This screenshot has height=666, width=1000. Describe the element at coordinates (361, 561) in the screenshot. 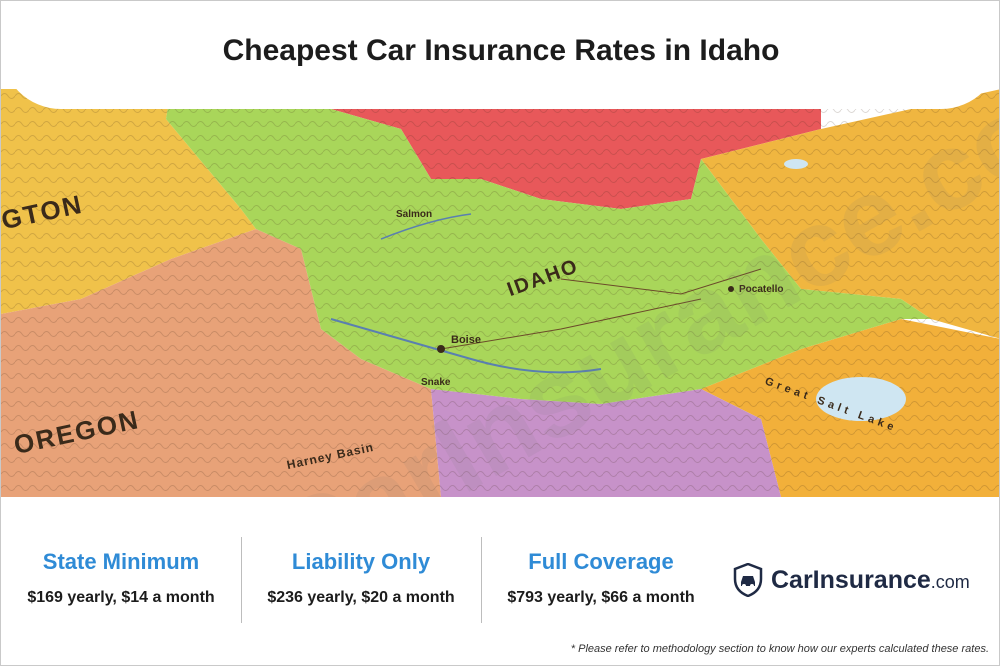

I see `stat-label: Liability Only` at that location.